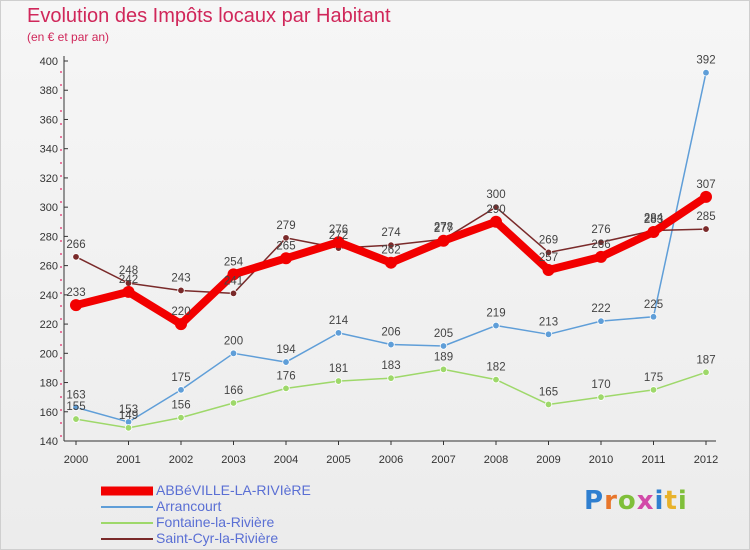  What do you see at coordinates (180, 406) in the screenshot?
I see `data-label-2: 156` at bounding box center [180, 406].